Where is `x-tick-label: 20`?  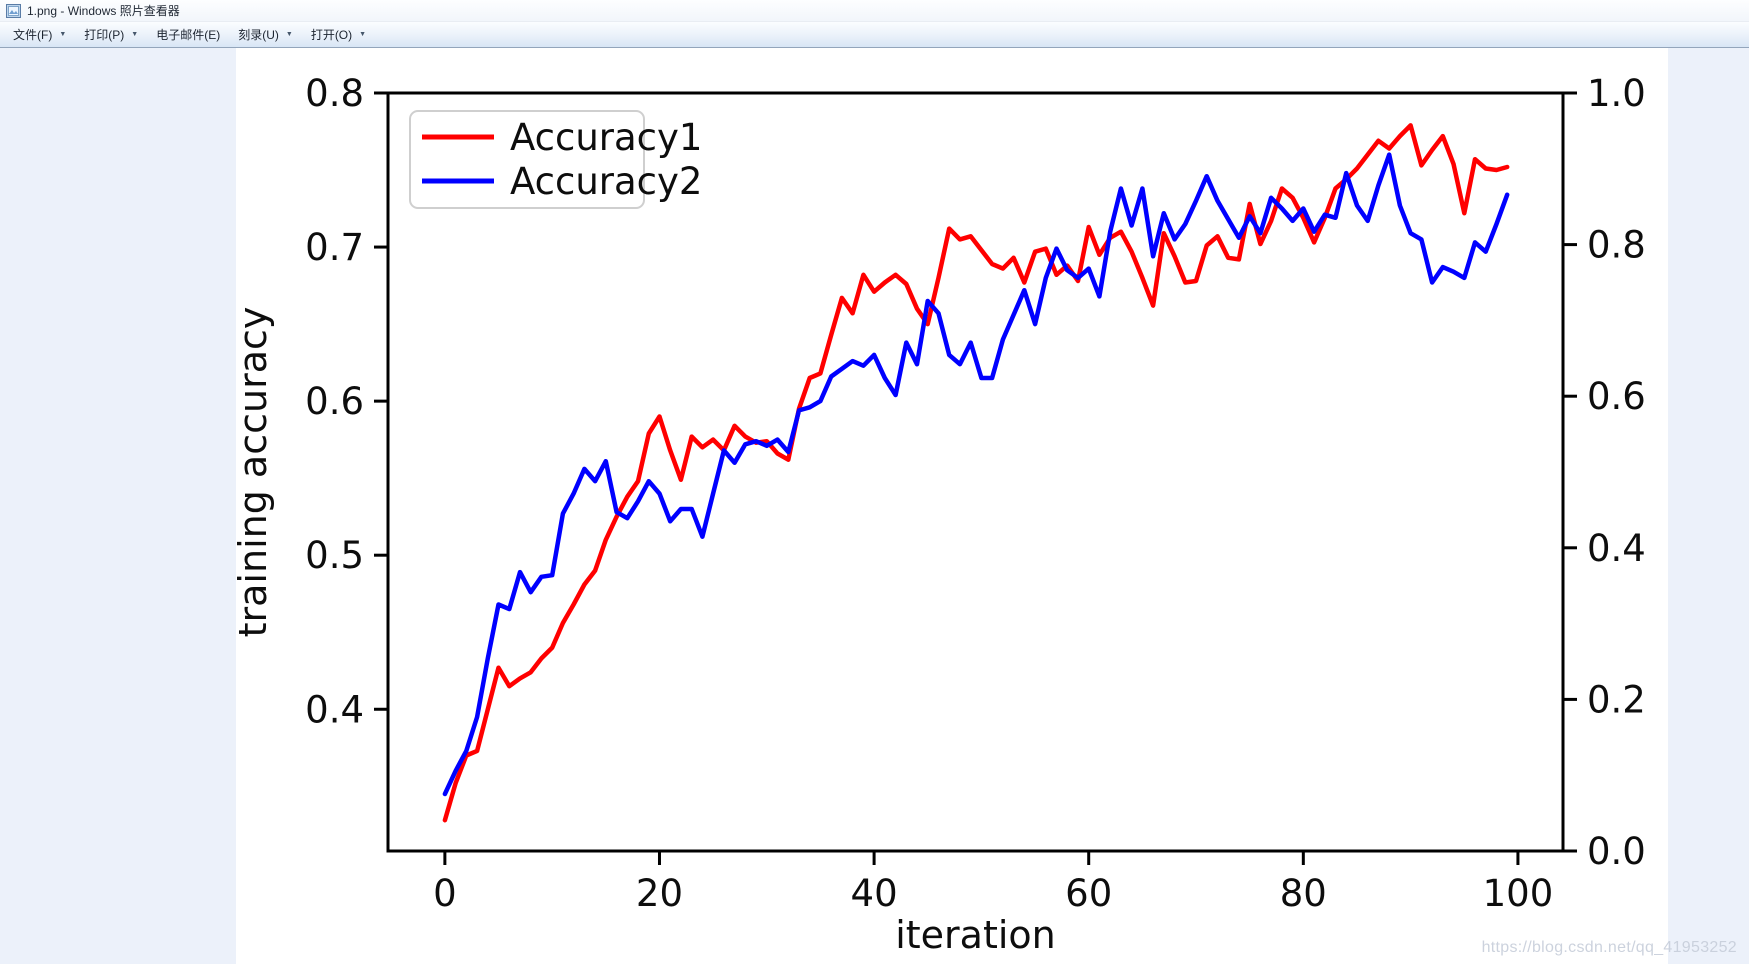
x-tick-label: 20 is located at coordinates (659, 893).